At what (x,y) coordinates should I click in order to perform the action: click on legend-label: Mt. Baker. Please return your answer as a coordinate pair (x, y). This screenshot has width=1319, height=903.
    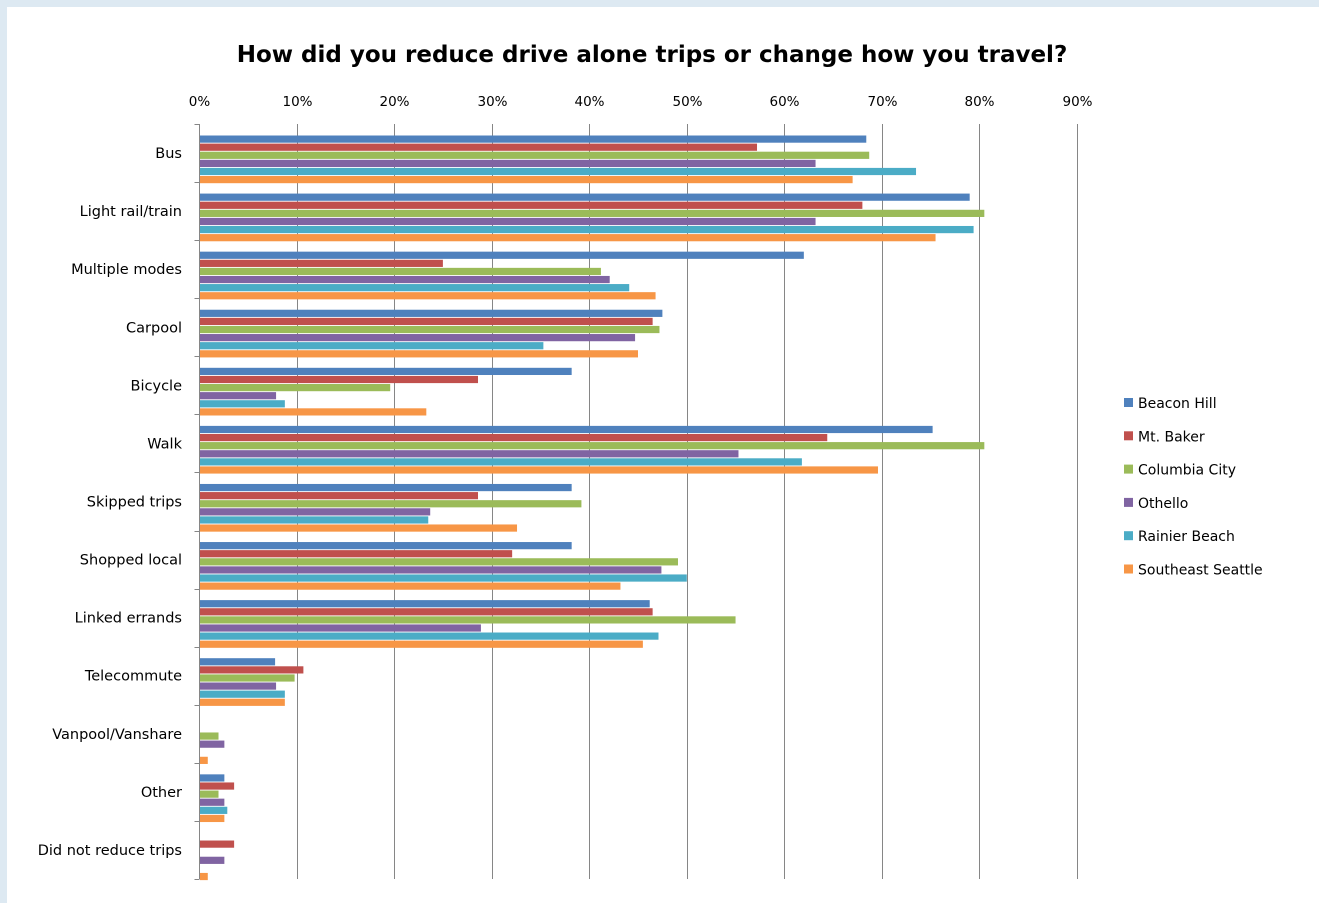
    Looking at the image, I should click on (1171, 437).